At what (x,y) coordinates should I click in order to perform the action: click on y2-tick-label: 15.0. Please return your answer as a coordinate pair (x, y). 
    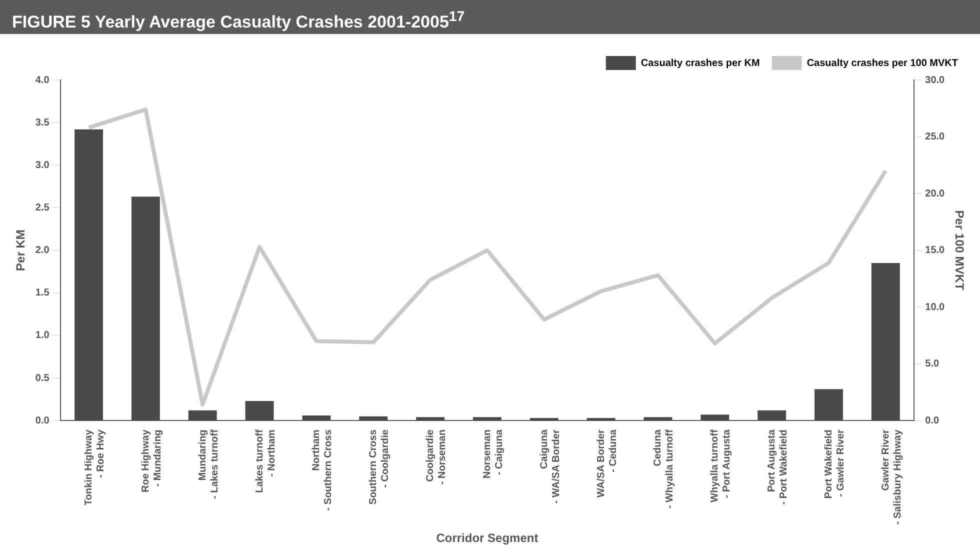
    Looking at the image, I should click on (935, 250).